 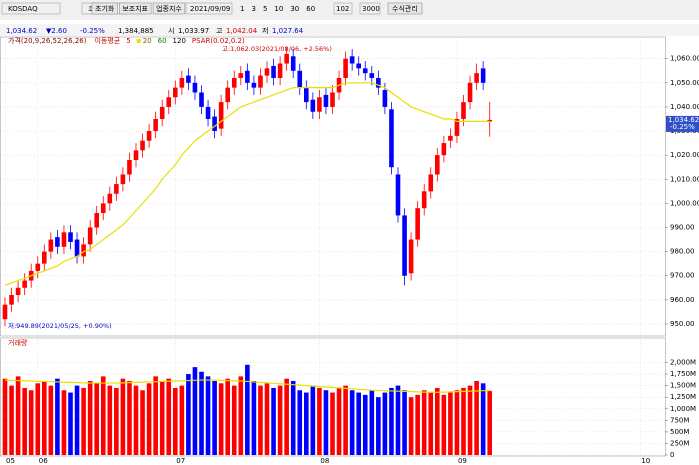 I want to click on period-button: 60, so click(x=310, y=9).